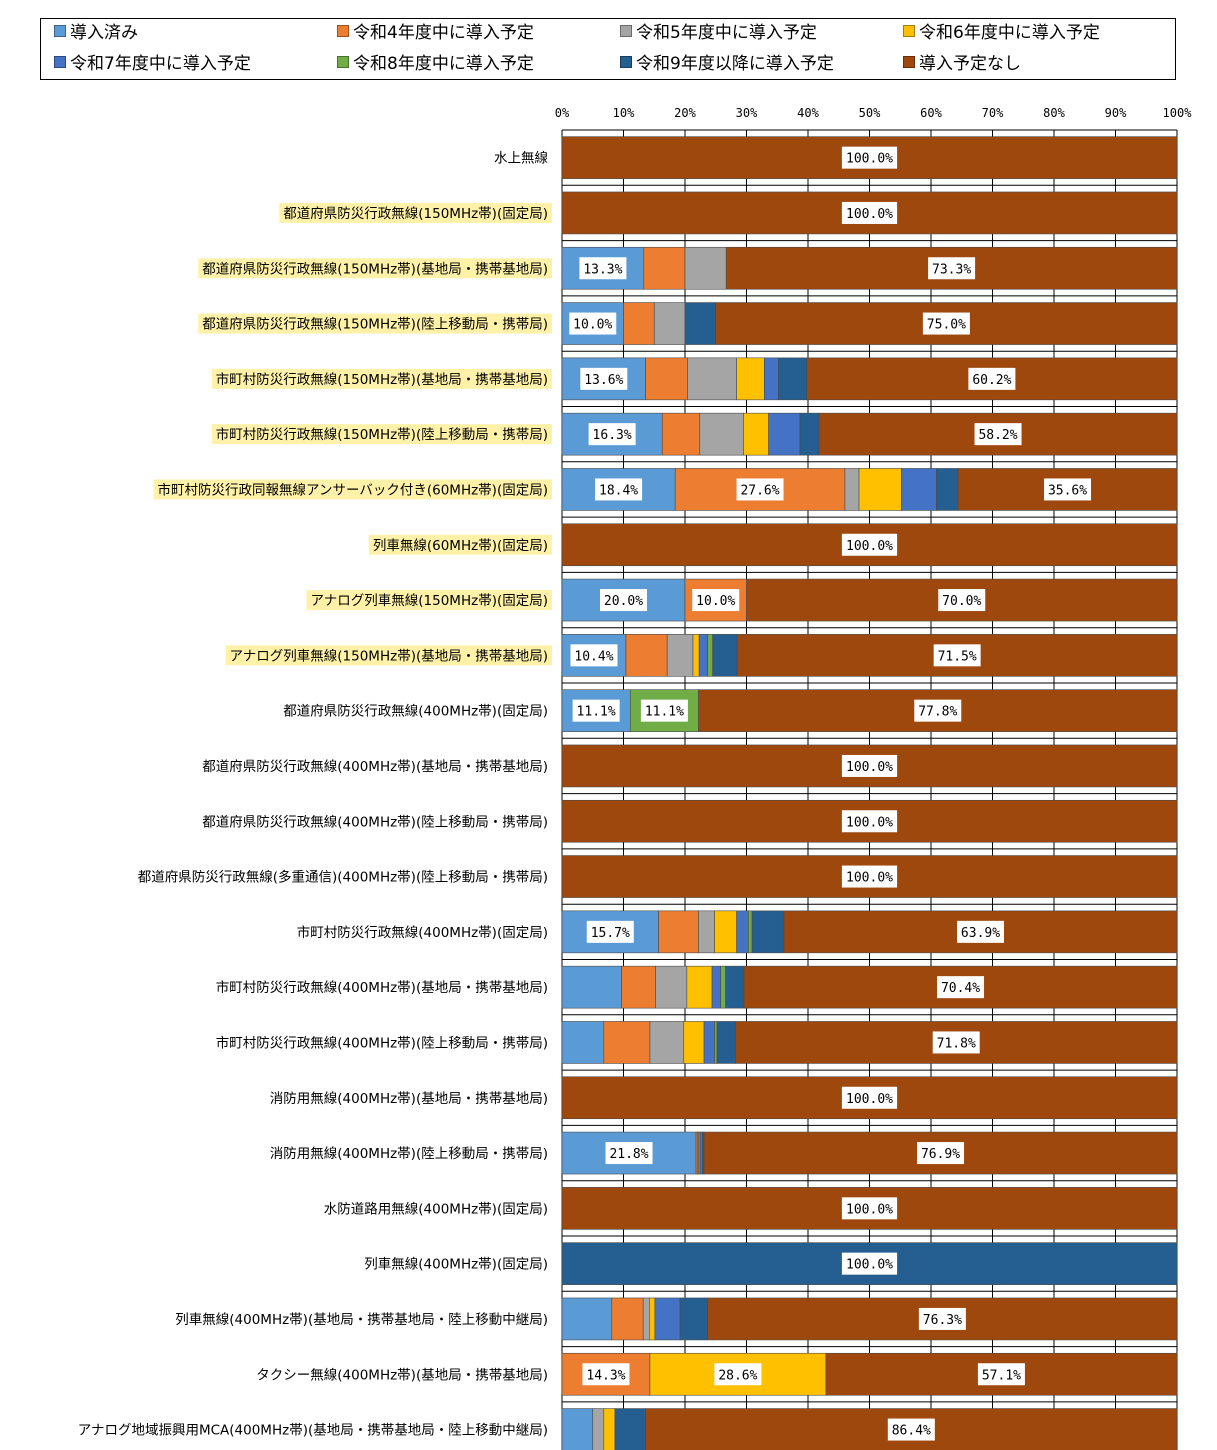  What do you see at coordinates (382, 379) in the screenshot?
I see `category-label: 市町村防災行政無線(150MHz帯)(基地局・携帯基地局)` at bounding box center [382, 379].